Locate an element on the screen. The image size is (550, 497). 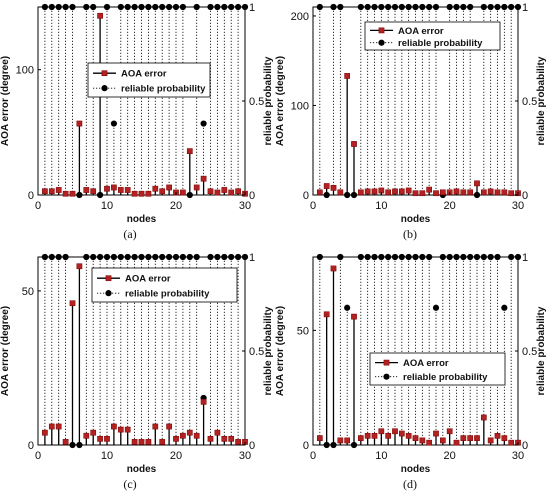
x-tick-label: 0 is located at coordinates (313, 456).